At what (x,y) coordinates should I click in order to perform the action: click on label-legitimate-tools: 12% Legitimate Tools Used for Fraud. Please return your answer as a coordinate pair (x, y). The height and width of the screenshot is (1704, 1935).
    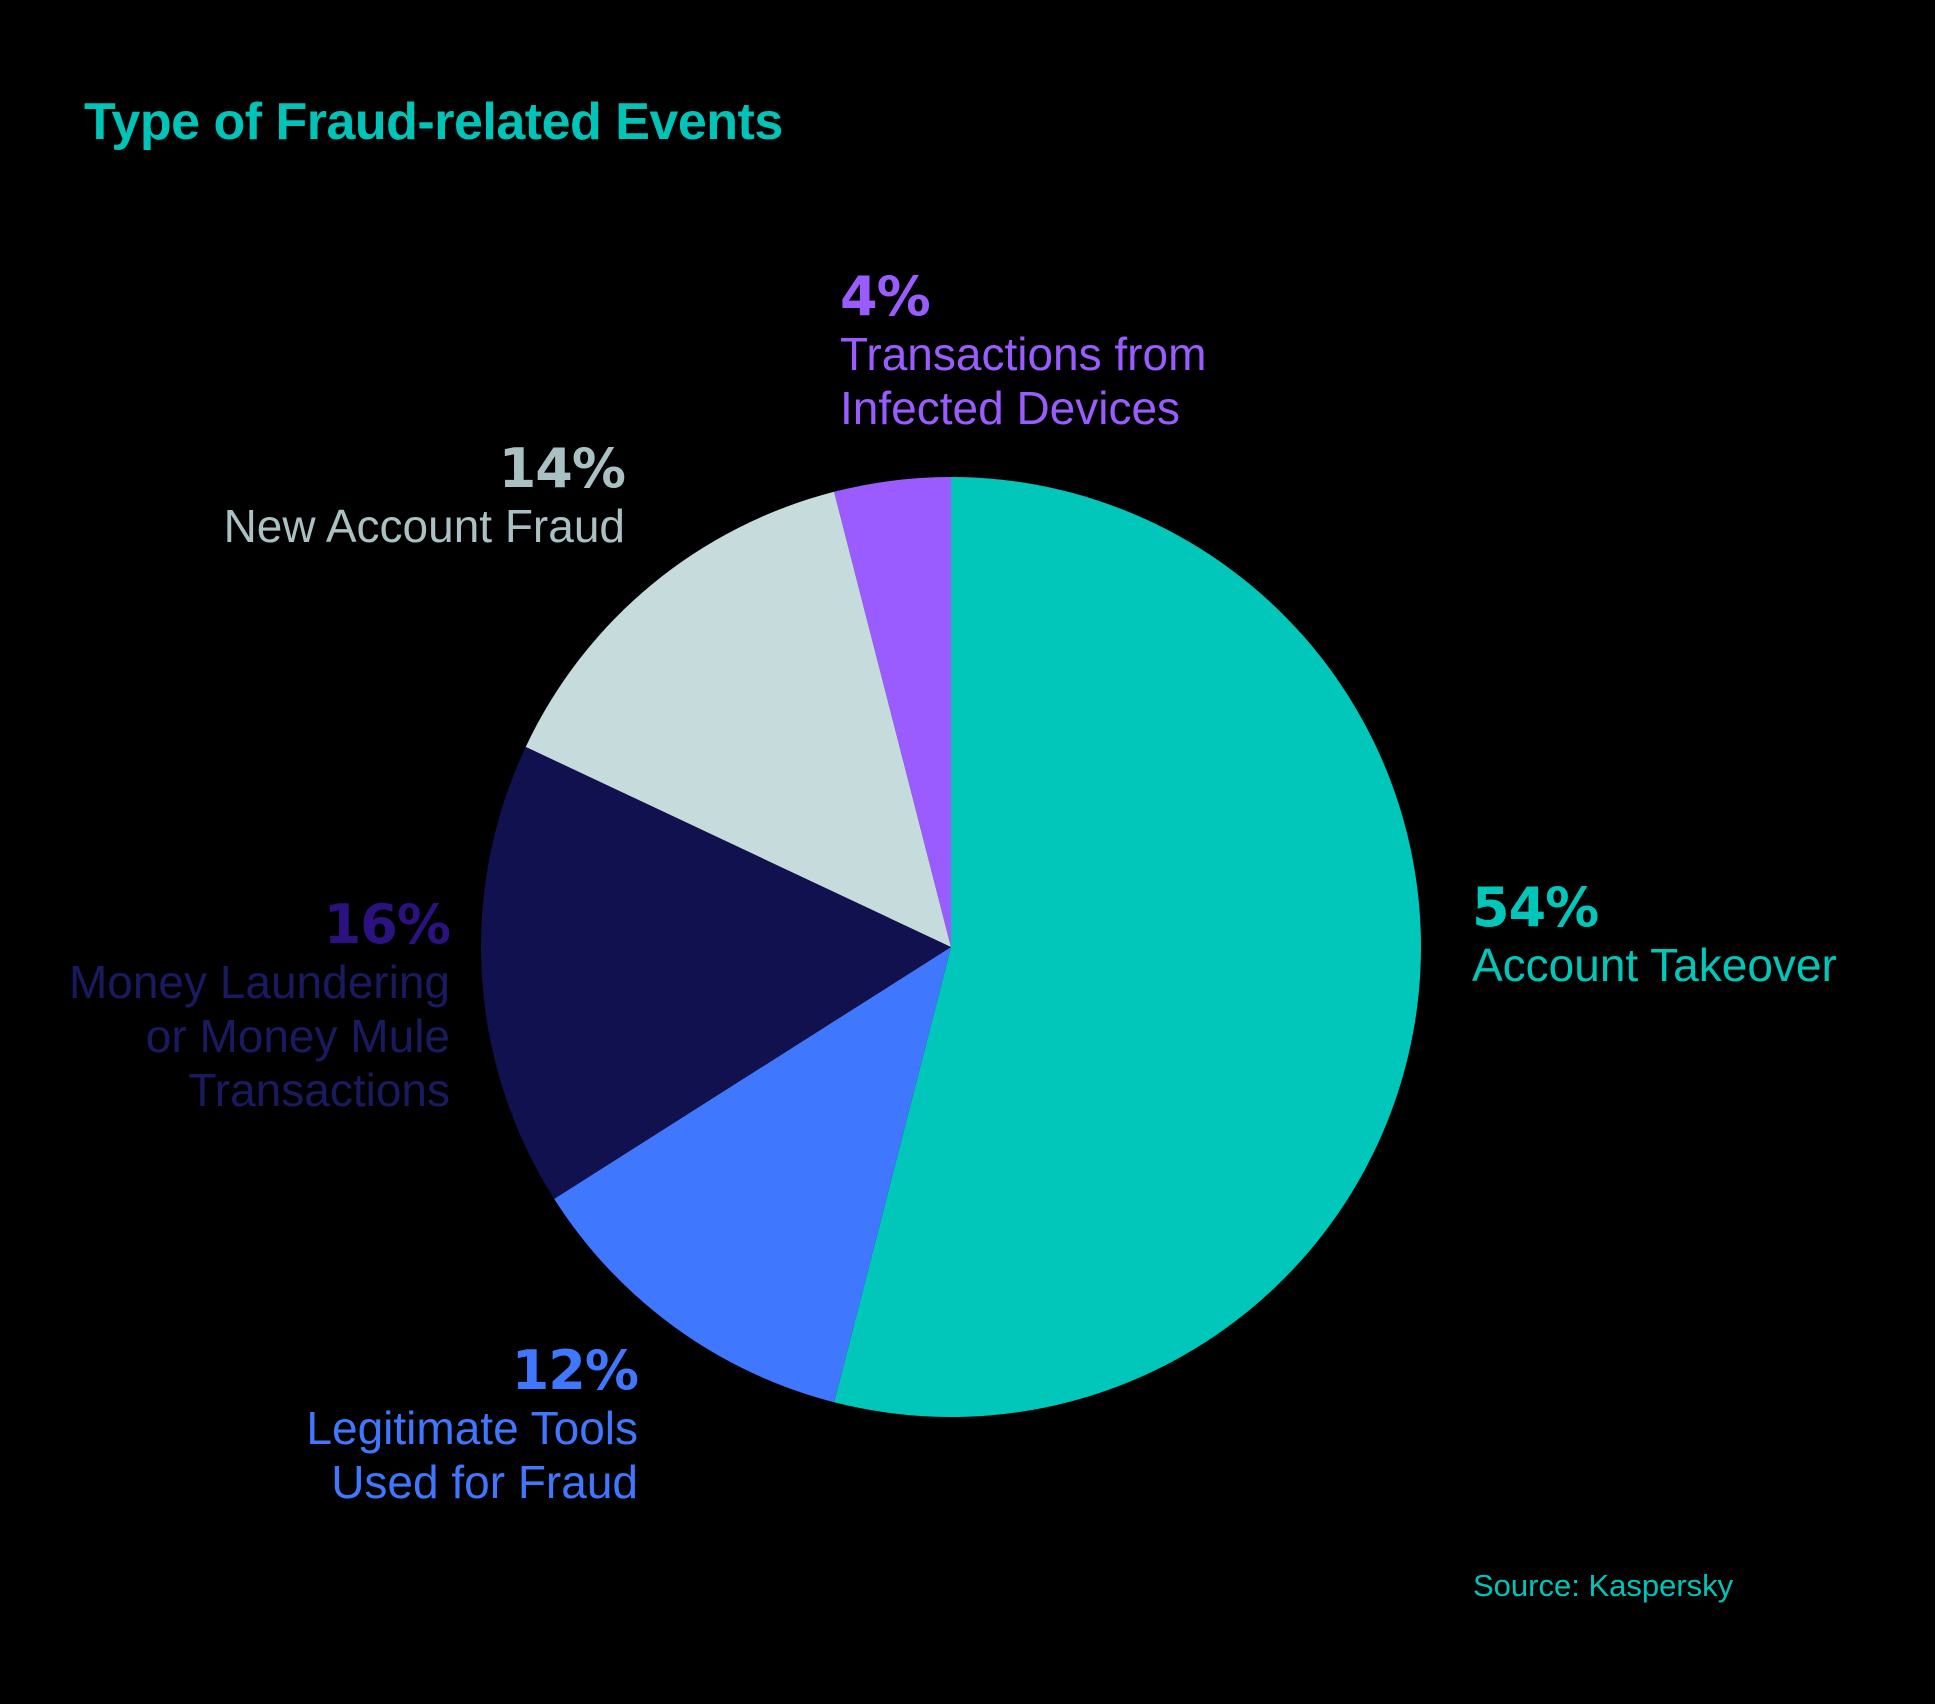
    Looking at the image, I should click on (472, 1424).